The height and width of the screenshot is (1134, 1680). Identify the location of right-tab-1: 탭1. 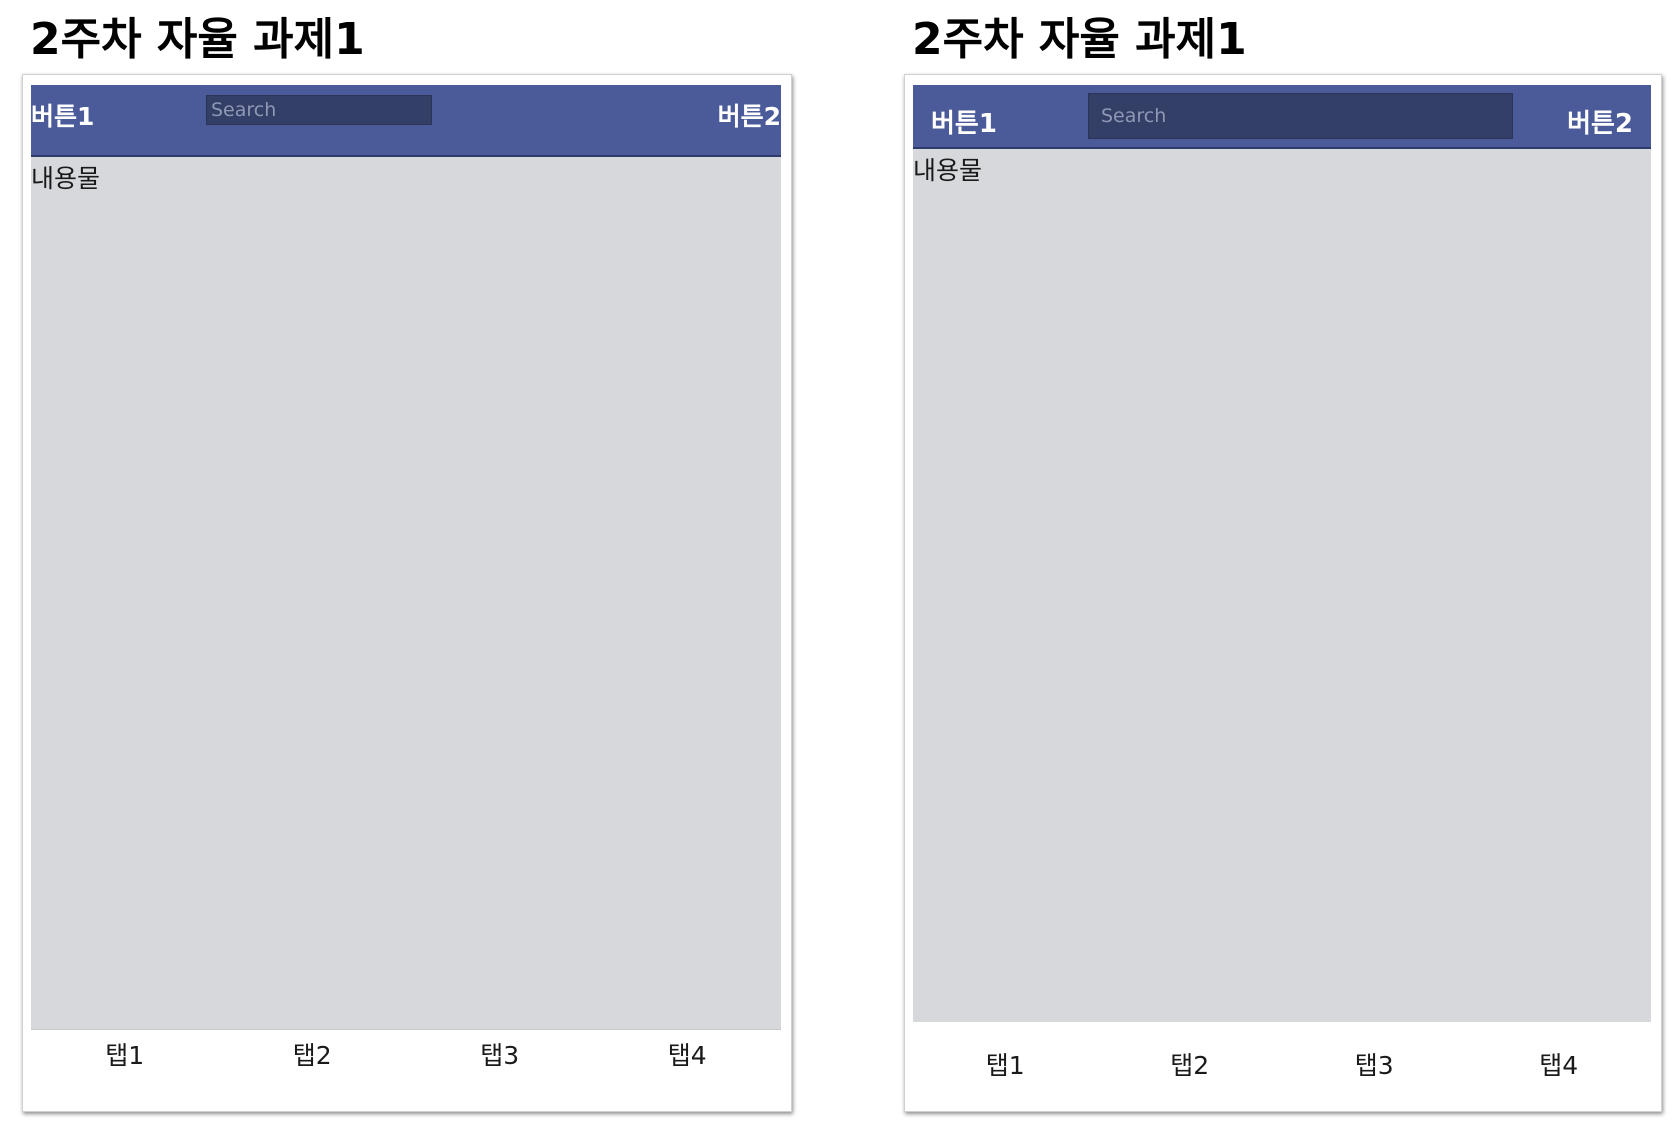
(1005, 1065).